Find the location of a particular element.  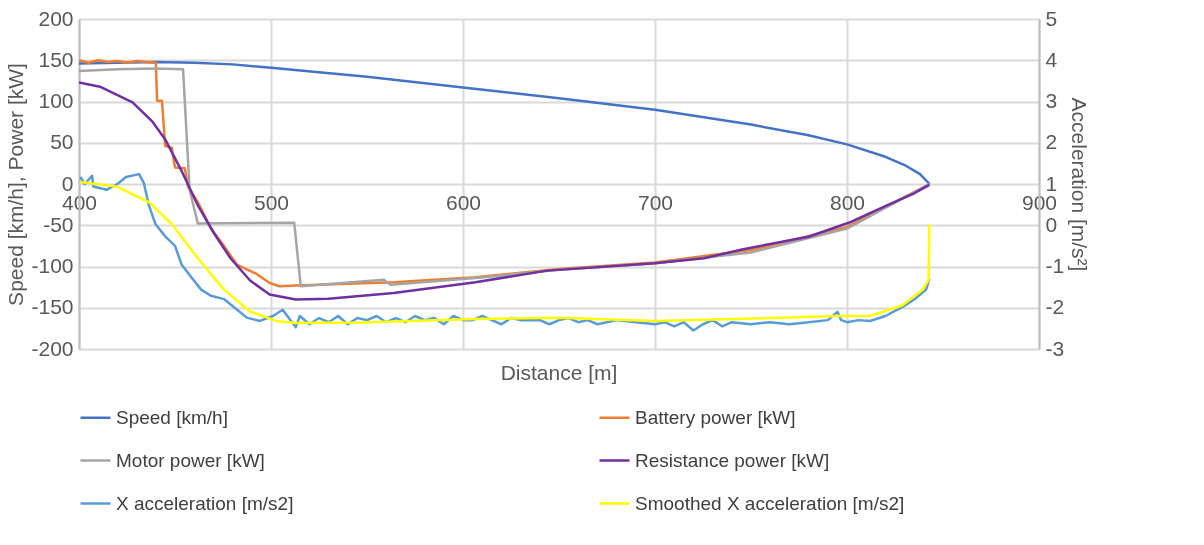

y-tick-label: 150 is located at coordinates (56, 59).